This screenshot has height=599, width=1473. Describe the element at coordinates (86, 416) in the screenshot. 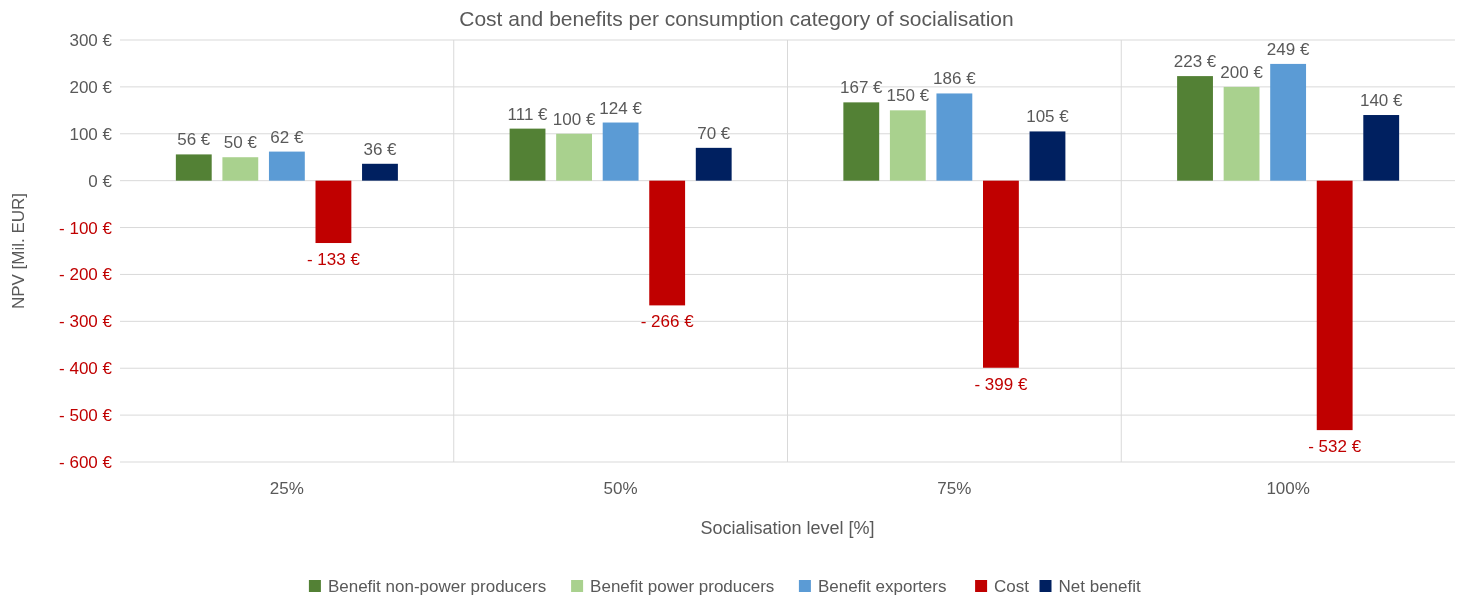

I see `y-tick-label: - 500 €` at that location.